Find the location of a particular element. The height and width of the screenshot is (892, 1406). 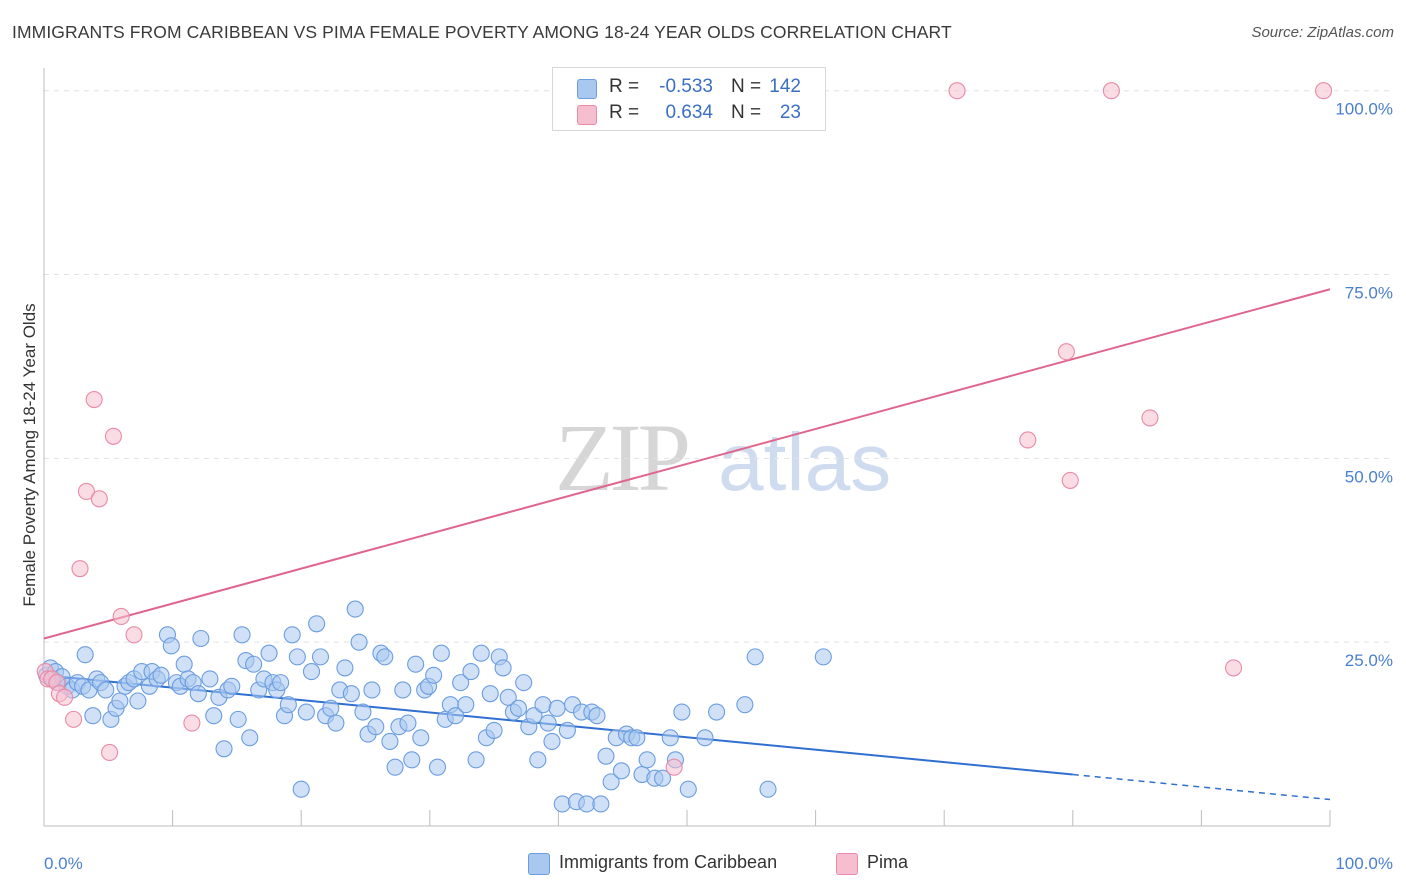

y-tick-label: 75.0% is located at coordinates (1369, 293).